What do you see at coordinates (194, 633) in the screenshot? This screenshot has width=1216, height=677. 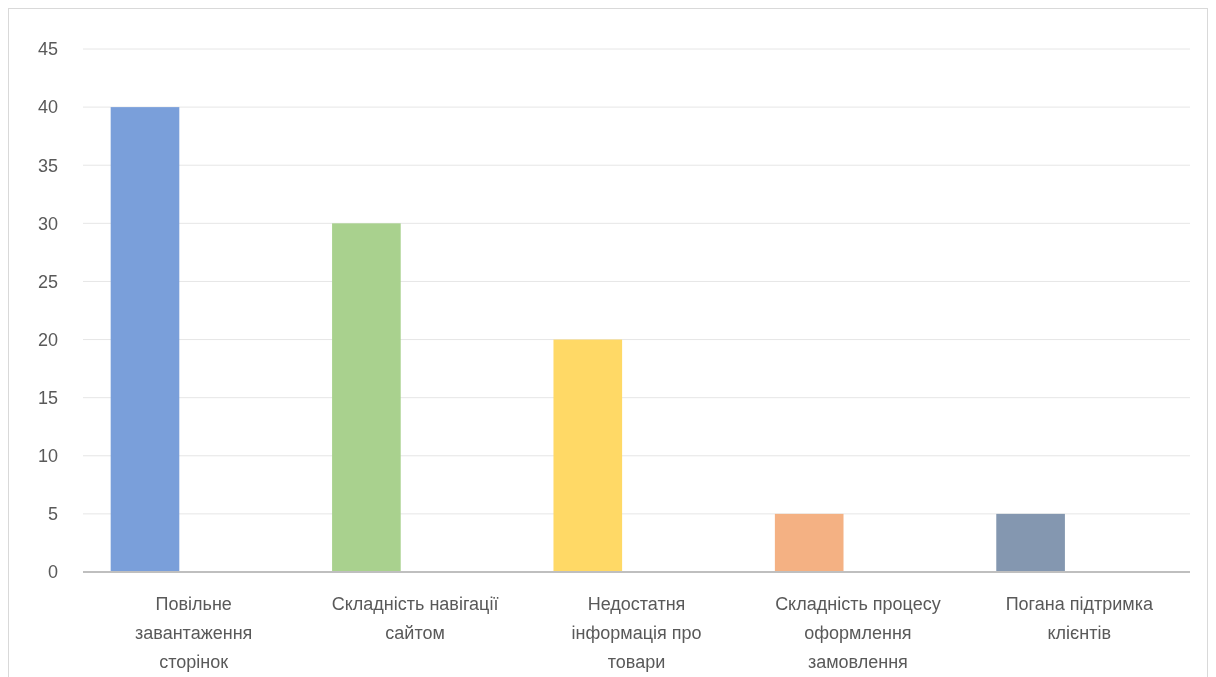 I see `x-tick-label: Повільне завантаження сторінок` at bounding box center [194, 633].